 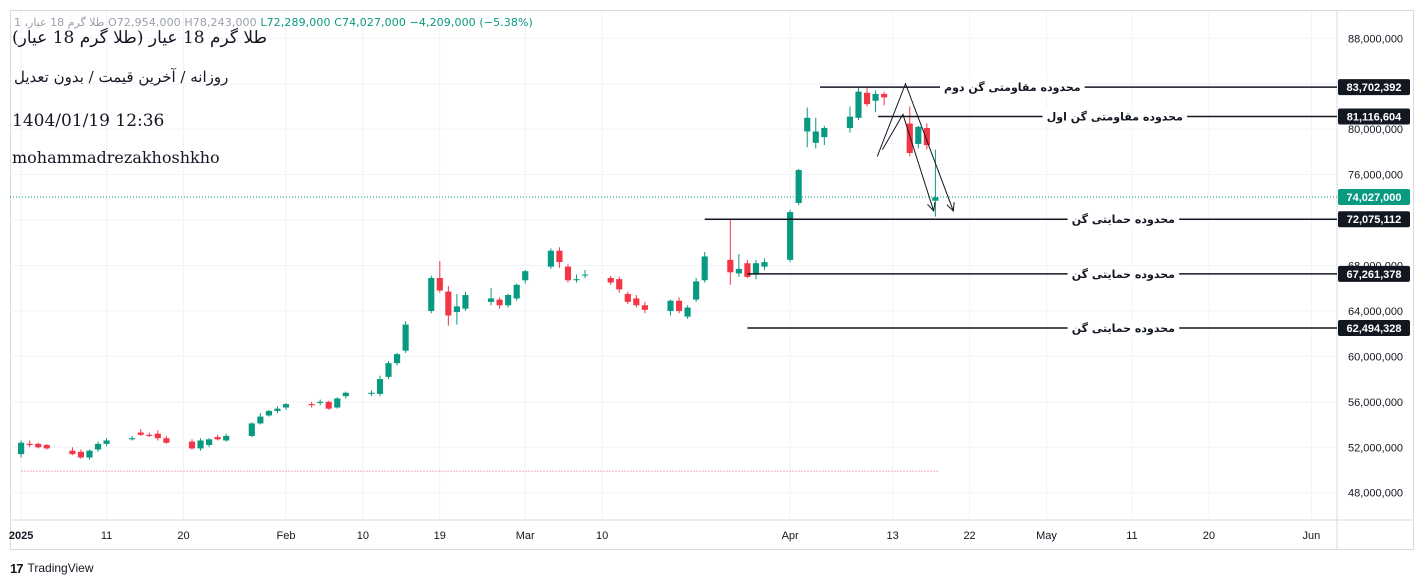 What do you see at coordinates (17, 568) in the screenshot?
I see `tradingview-logo-icon: 17` at bounding box center [17, 568].